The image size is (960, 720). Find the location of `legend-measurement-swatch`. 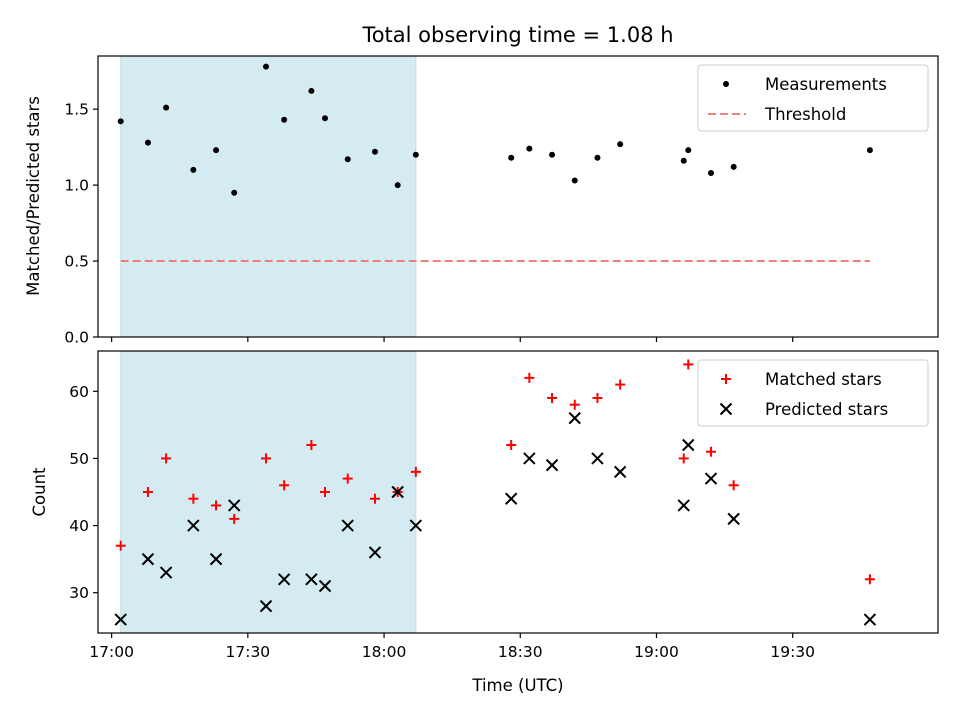

legend-measurement-swatch is located at coordinates (726, 84).